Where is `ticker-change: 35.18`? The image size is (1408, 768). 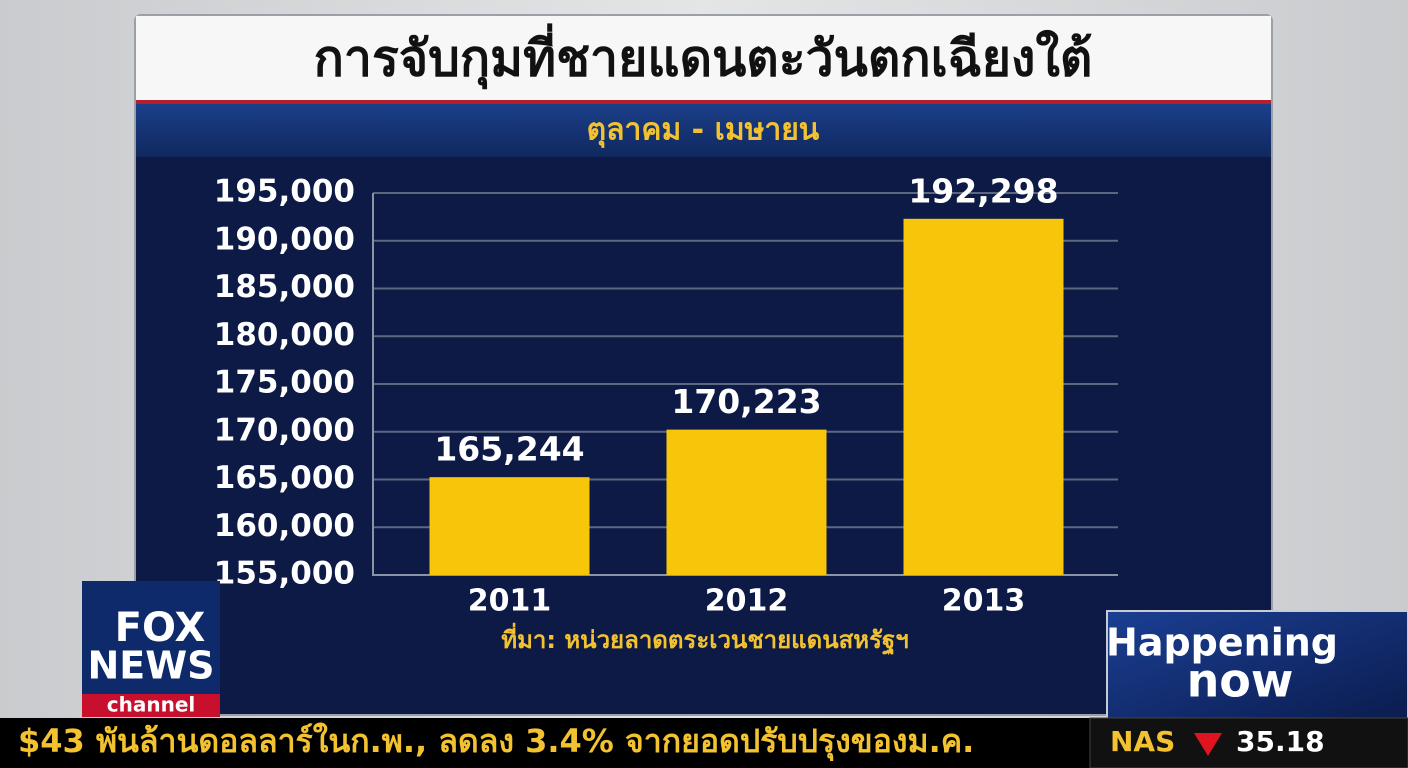 ticker-change: 35.18 is located at coordinates (1280, 741).